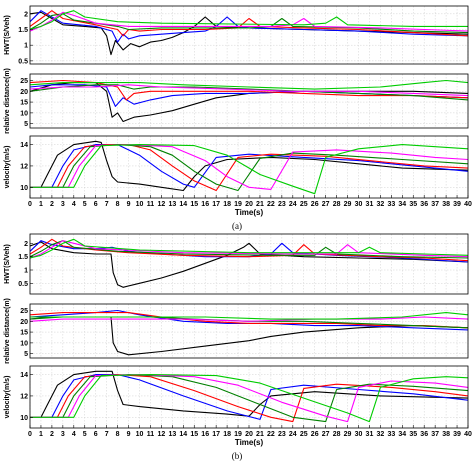  Describe the element at coordinates (315, 204) in the screenshot. I see `x-tick-label: 26` at that location.